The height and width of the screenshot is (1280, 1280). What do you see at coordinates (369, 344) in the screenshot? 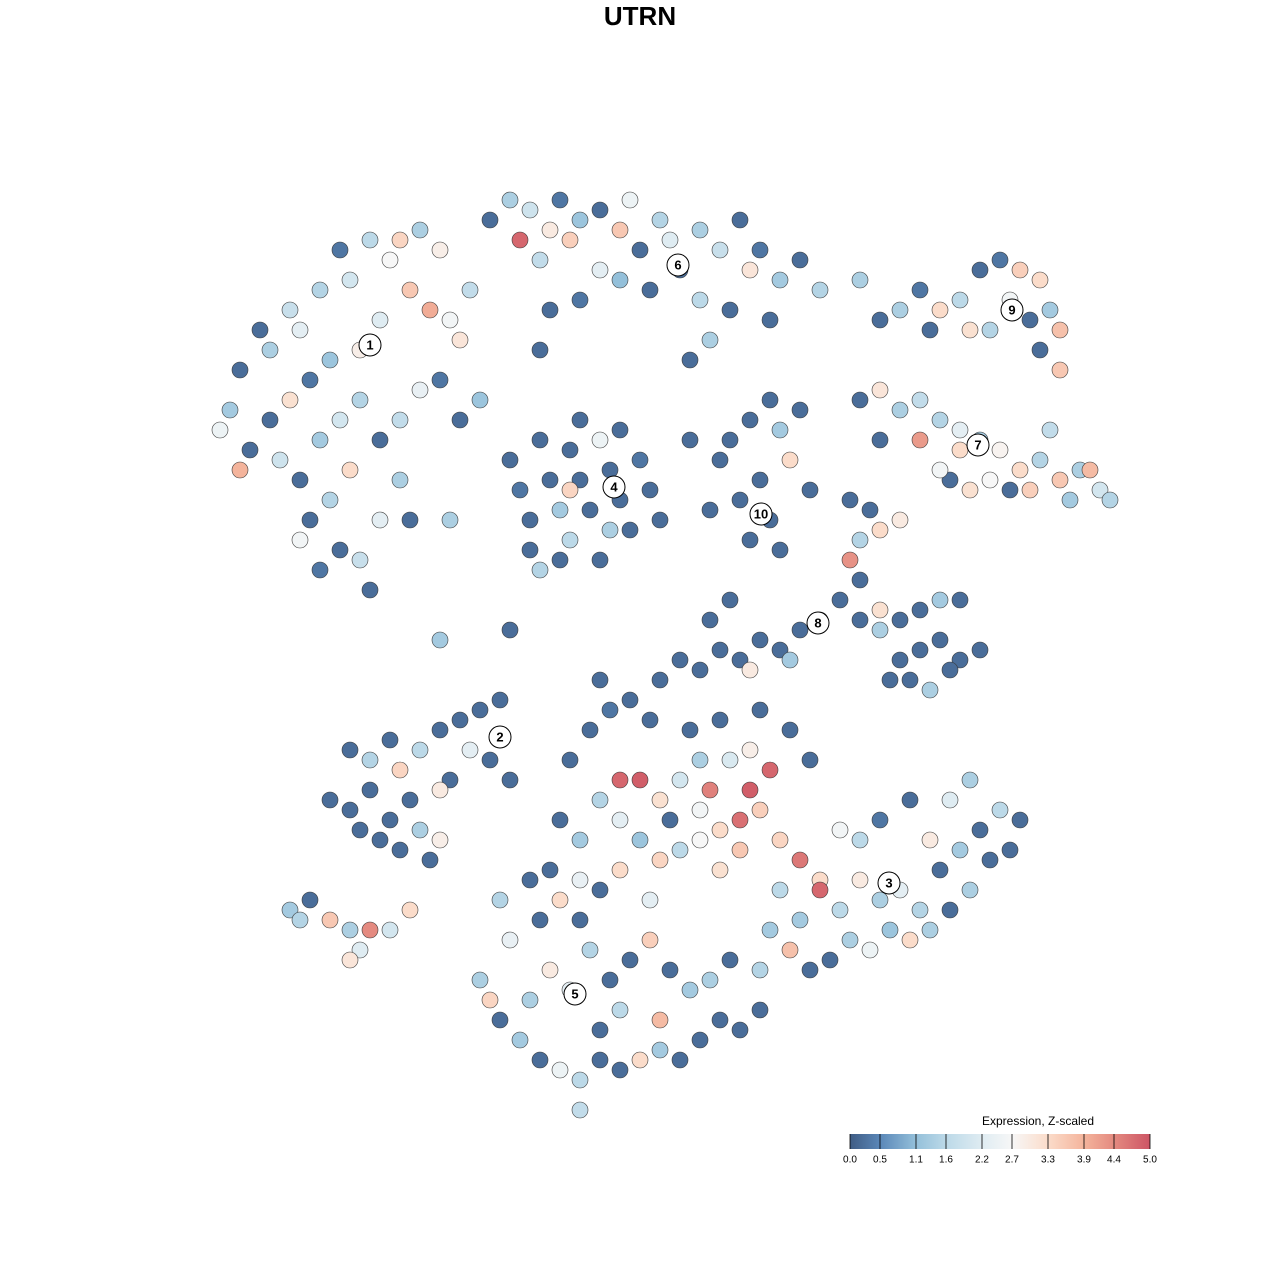
I see `cluster-label: 1` at bounding box center [369, 344].